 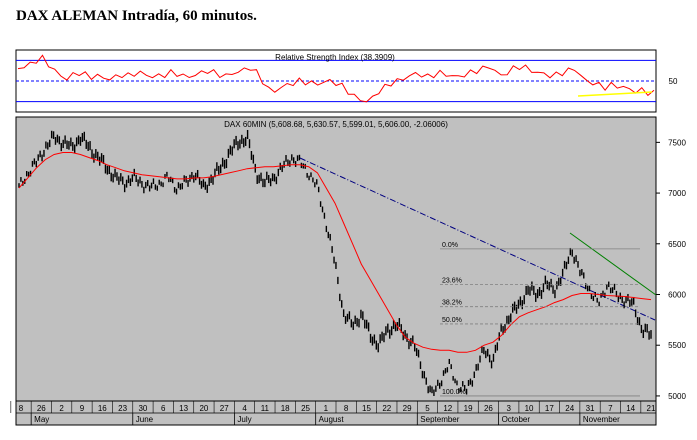 I want to click on rsi-trendline, so click(x=615, y=94).